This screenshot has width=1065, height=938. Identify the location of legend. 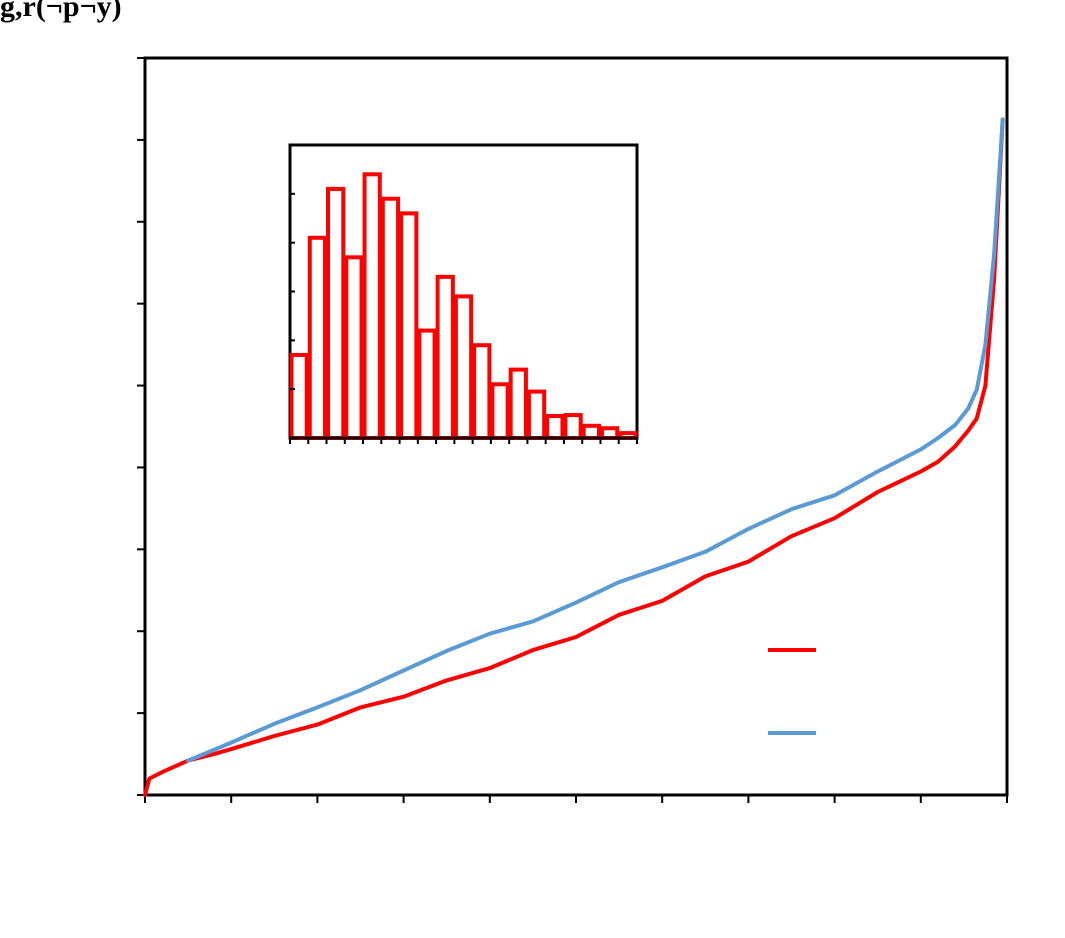
(792, 691).